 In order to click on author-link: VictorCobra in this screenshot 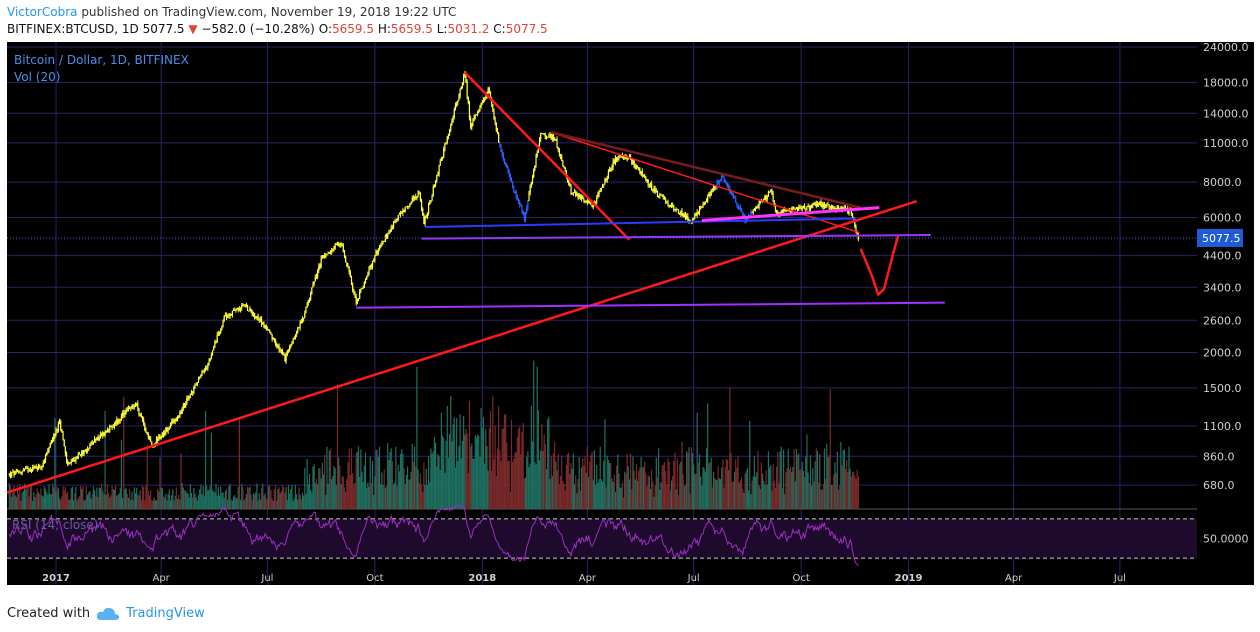, I will do `click(42, 12)`.